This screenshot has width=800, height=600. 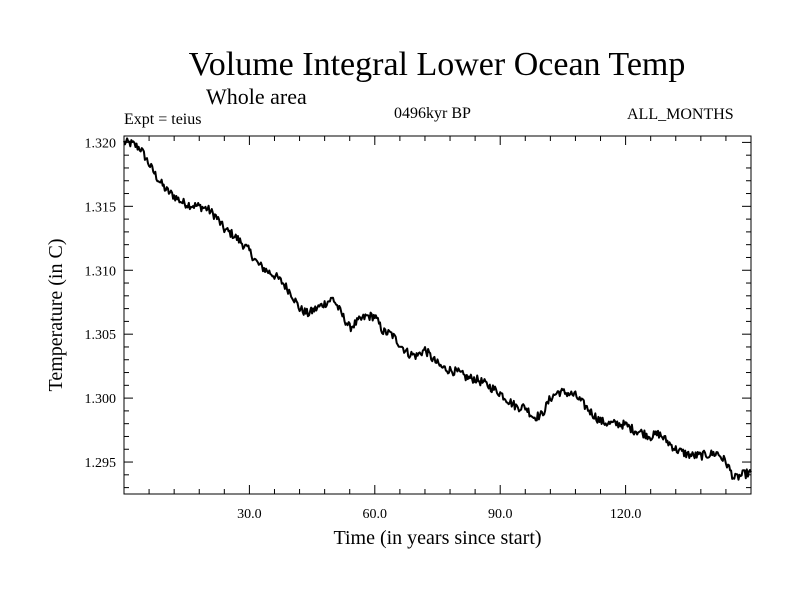 I want to click on months-label: ALL_MONTHS, so click(x=680, y=114).